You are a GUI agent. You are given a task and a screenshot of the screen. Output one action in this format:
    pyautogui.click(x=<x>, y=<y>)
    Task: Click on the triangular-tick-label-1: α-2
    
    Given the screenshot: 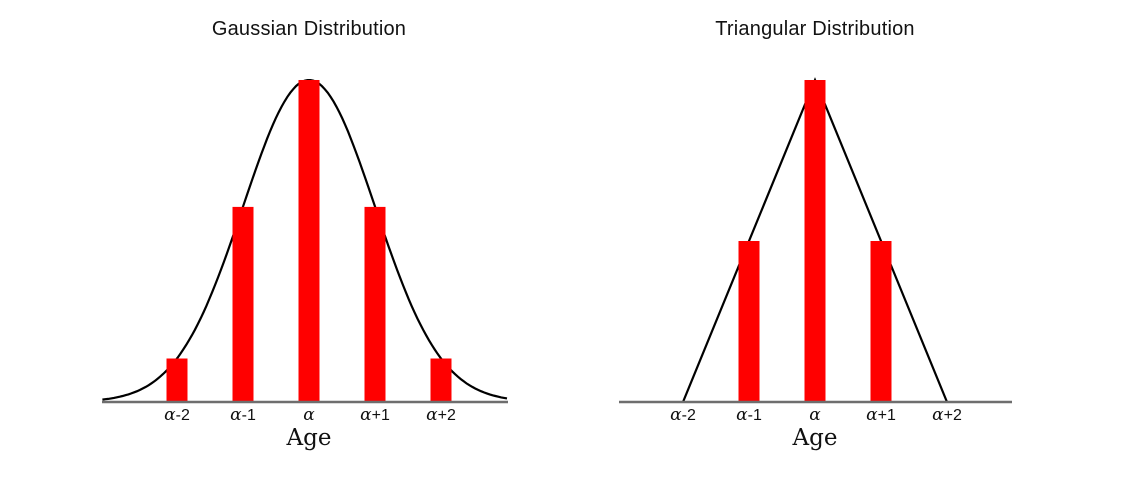 What is the action you would take?
    pyautogui.click(x=683, y=415)
    